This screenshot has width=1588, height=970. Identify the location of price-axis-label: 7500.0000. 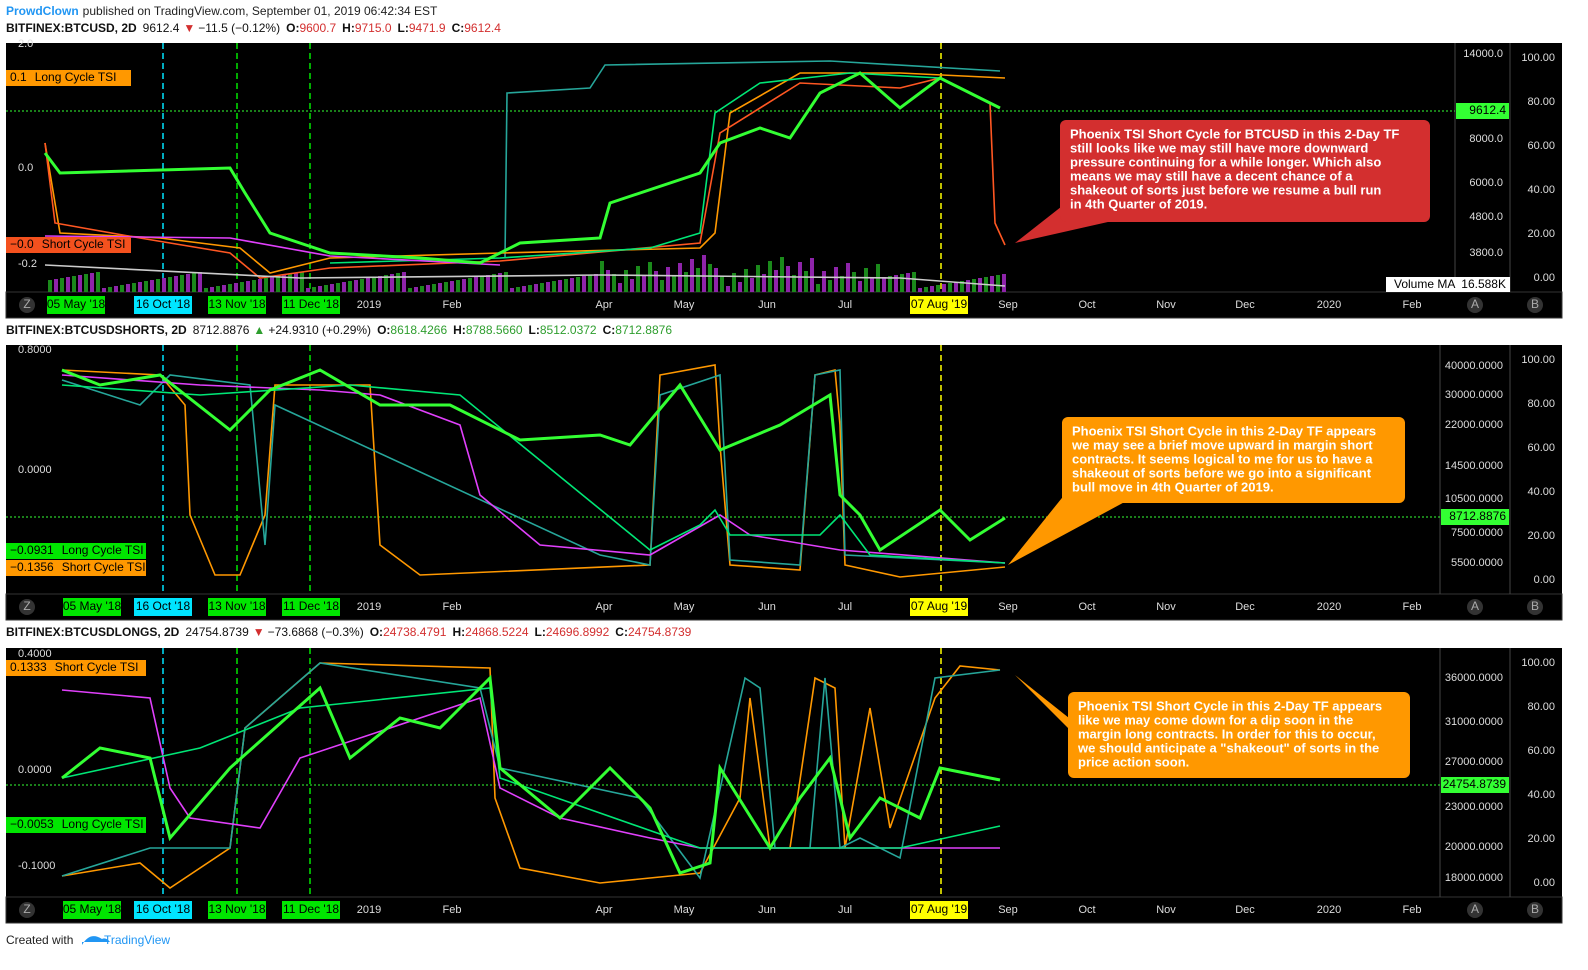
(1477, 533).